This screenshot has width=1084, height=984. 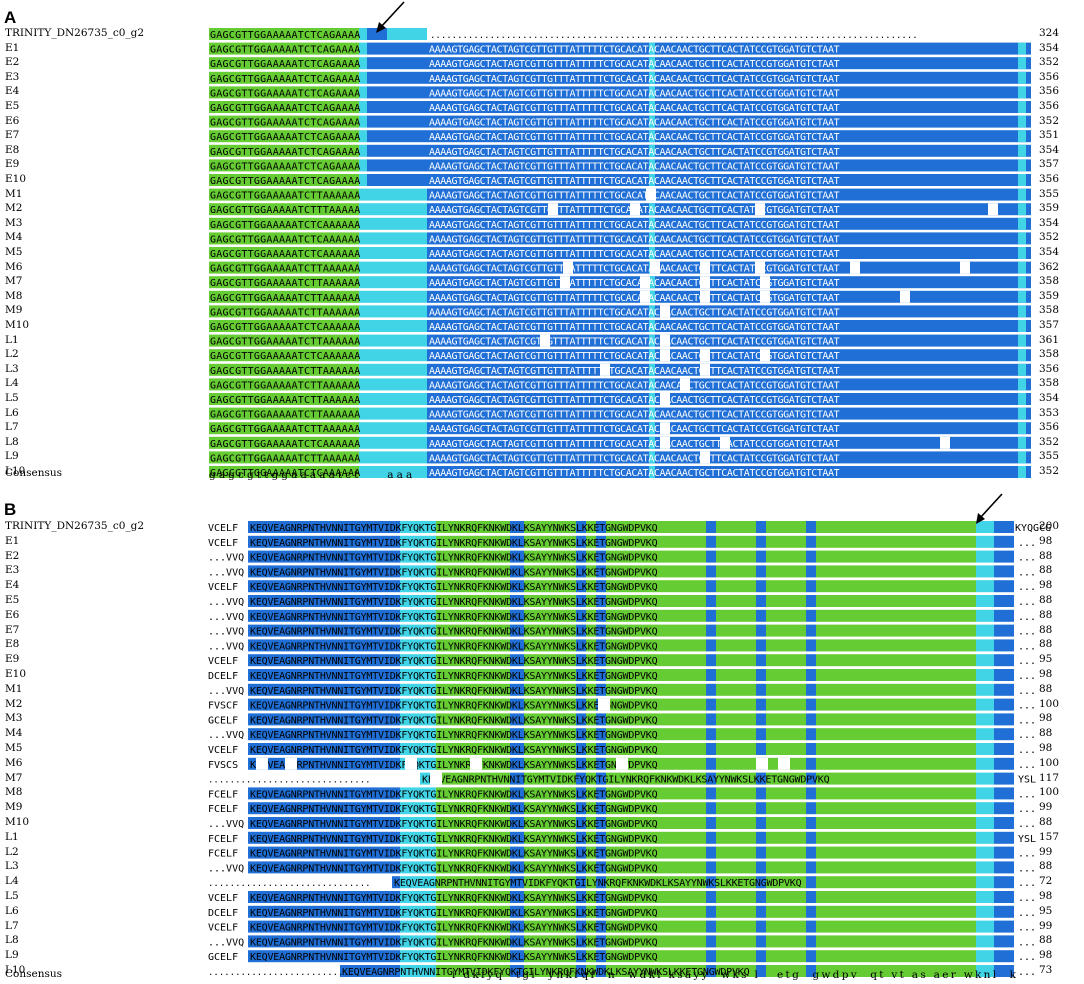 What do you see at coordinates (1049, 441) in the screenshot?
I see `panel-a-row-length: 352` at bounding box center [1049, 441].